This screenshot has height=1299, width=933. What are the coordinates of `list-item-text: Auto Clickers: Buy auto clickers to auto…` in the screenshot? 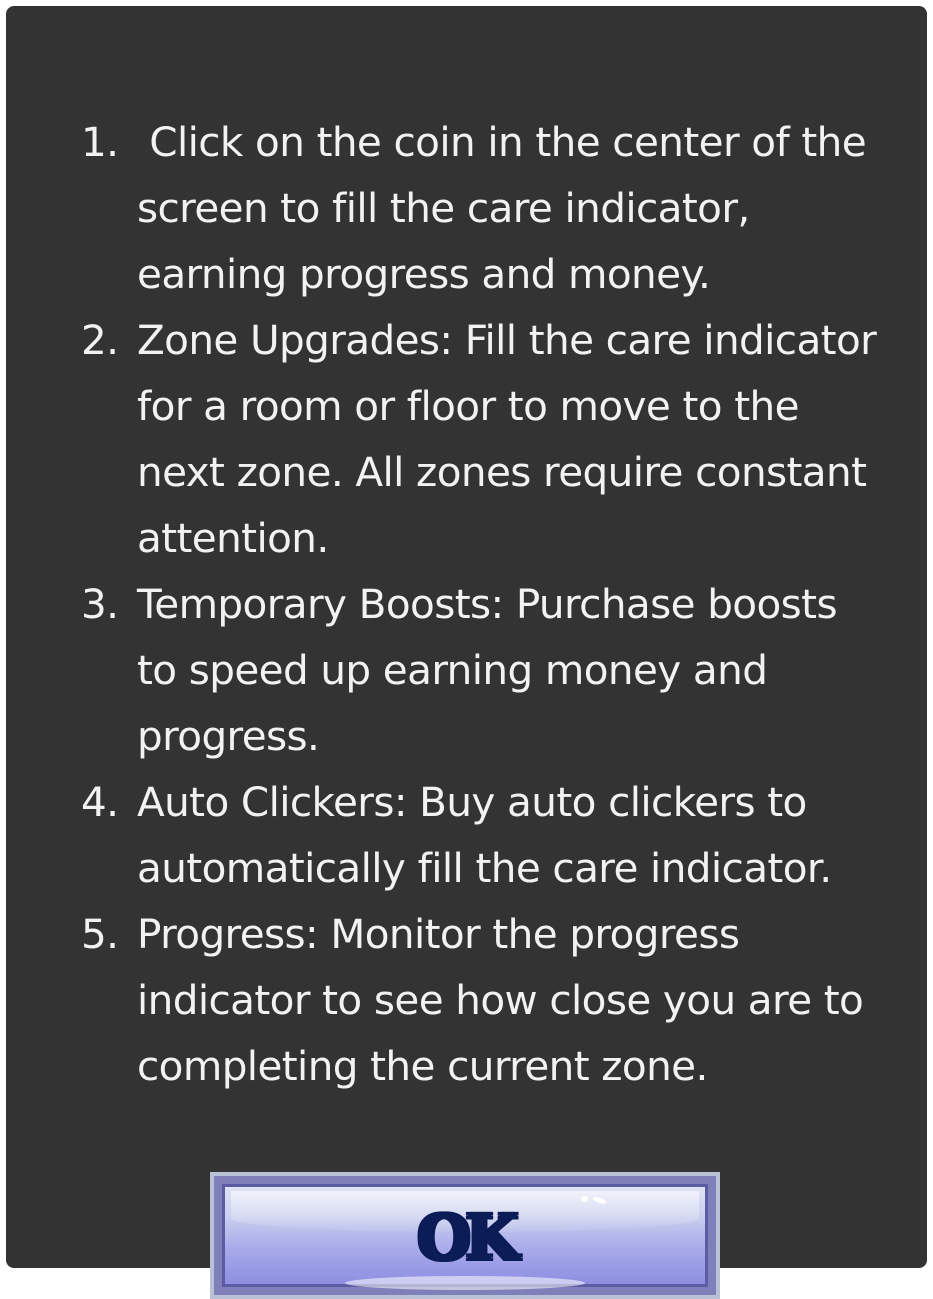 It's located at (484, 835).